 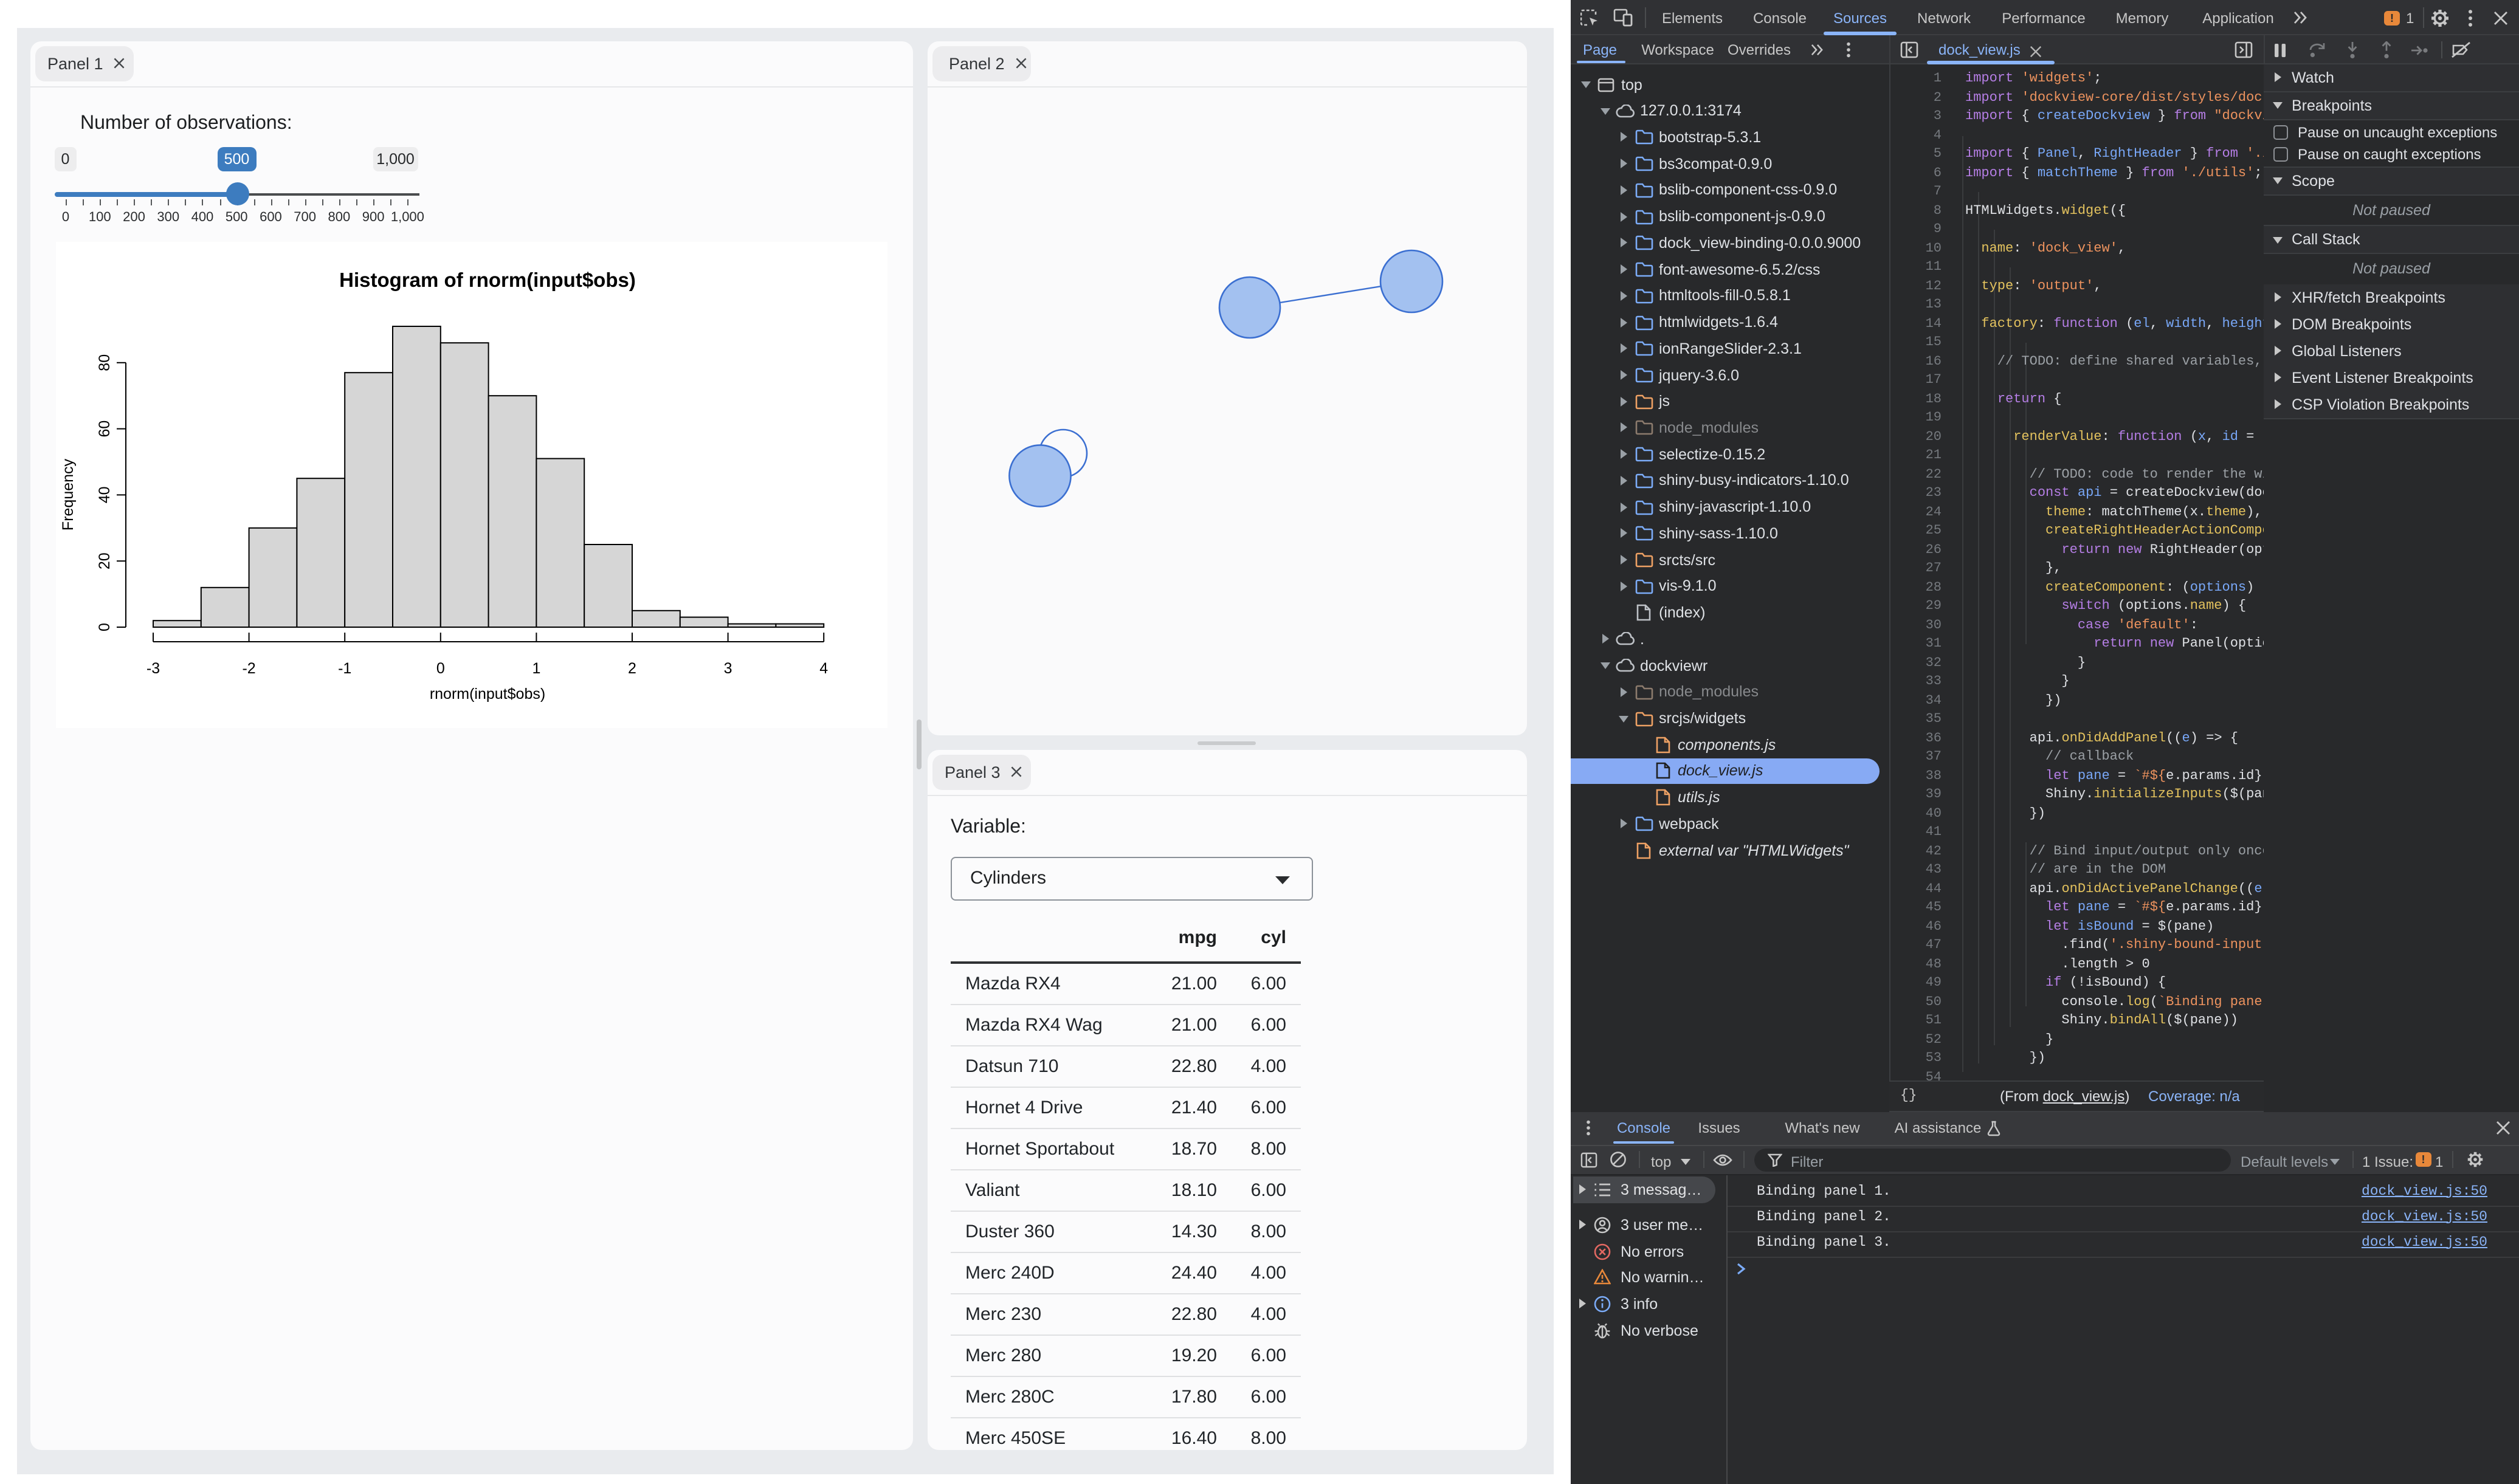 What do you see at coordinates (68, 495) in the screenshot?
I see `svg-text: Frequency` at bounding box center [68, 495].